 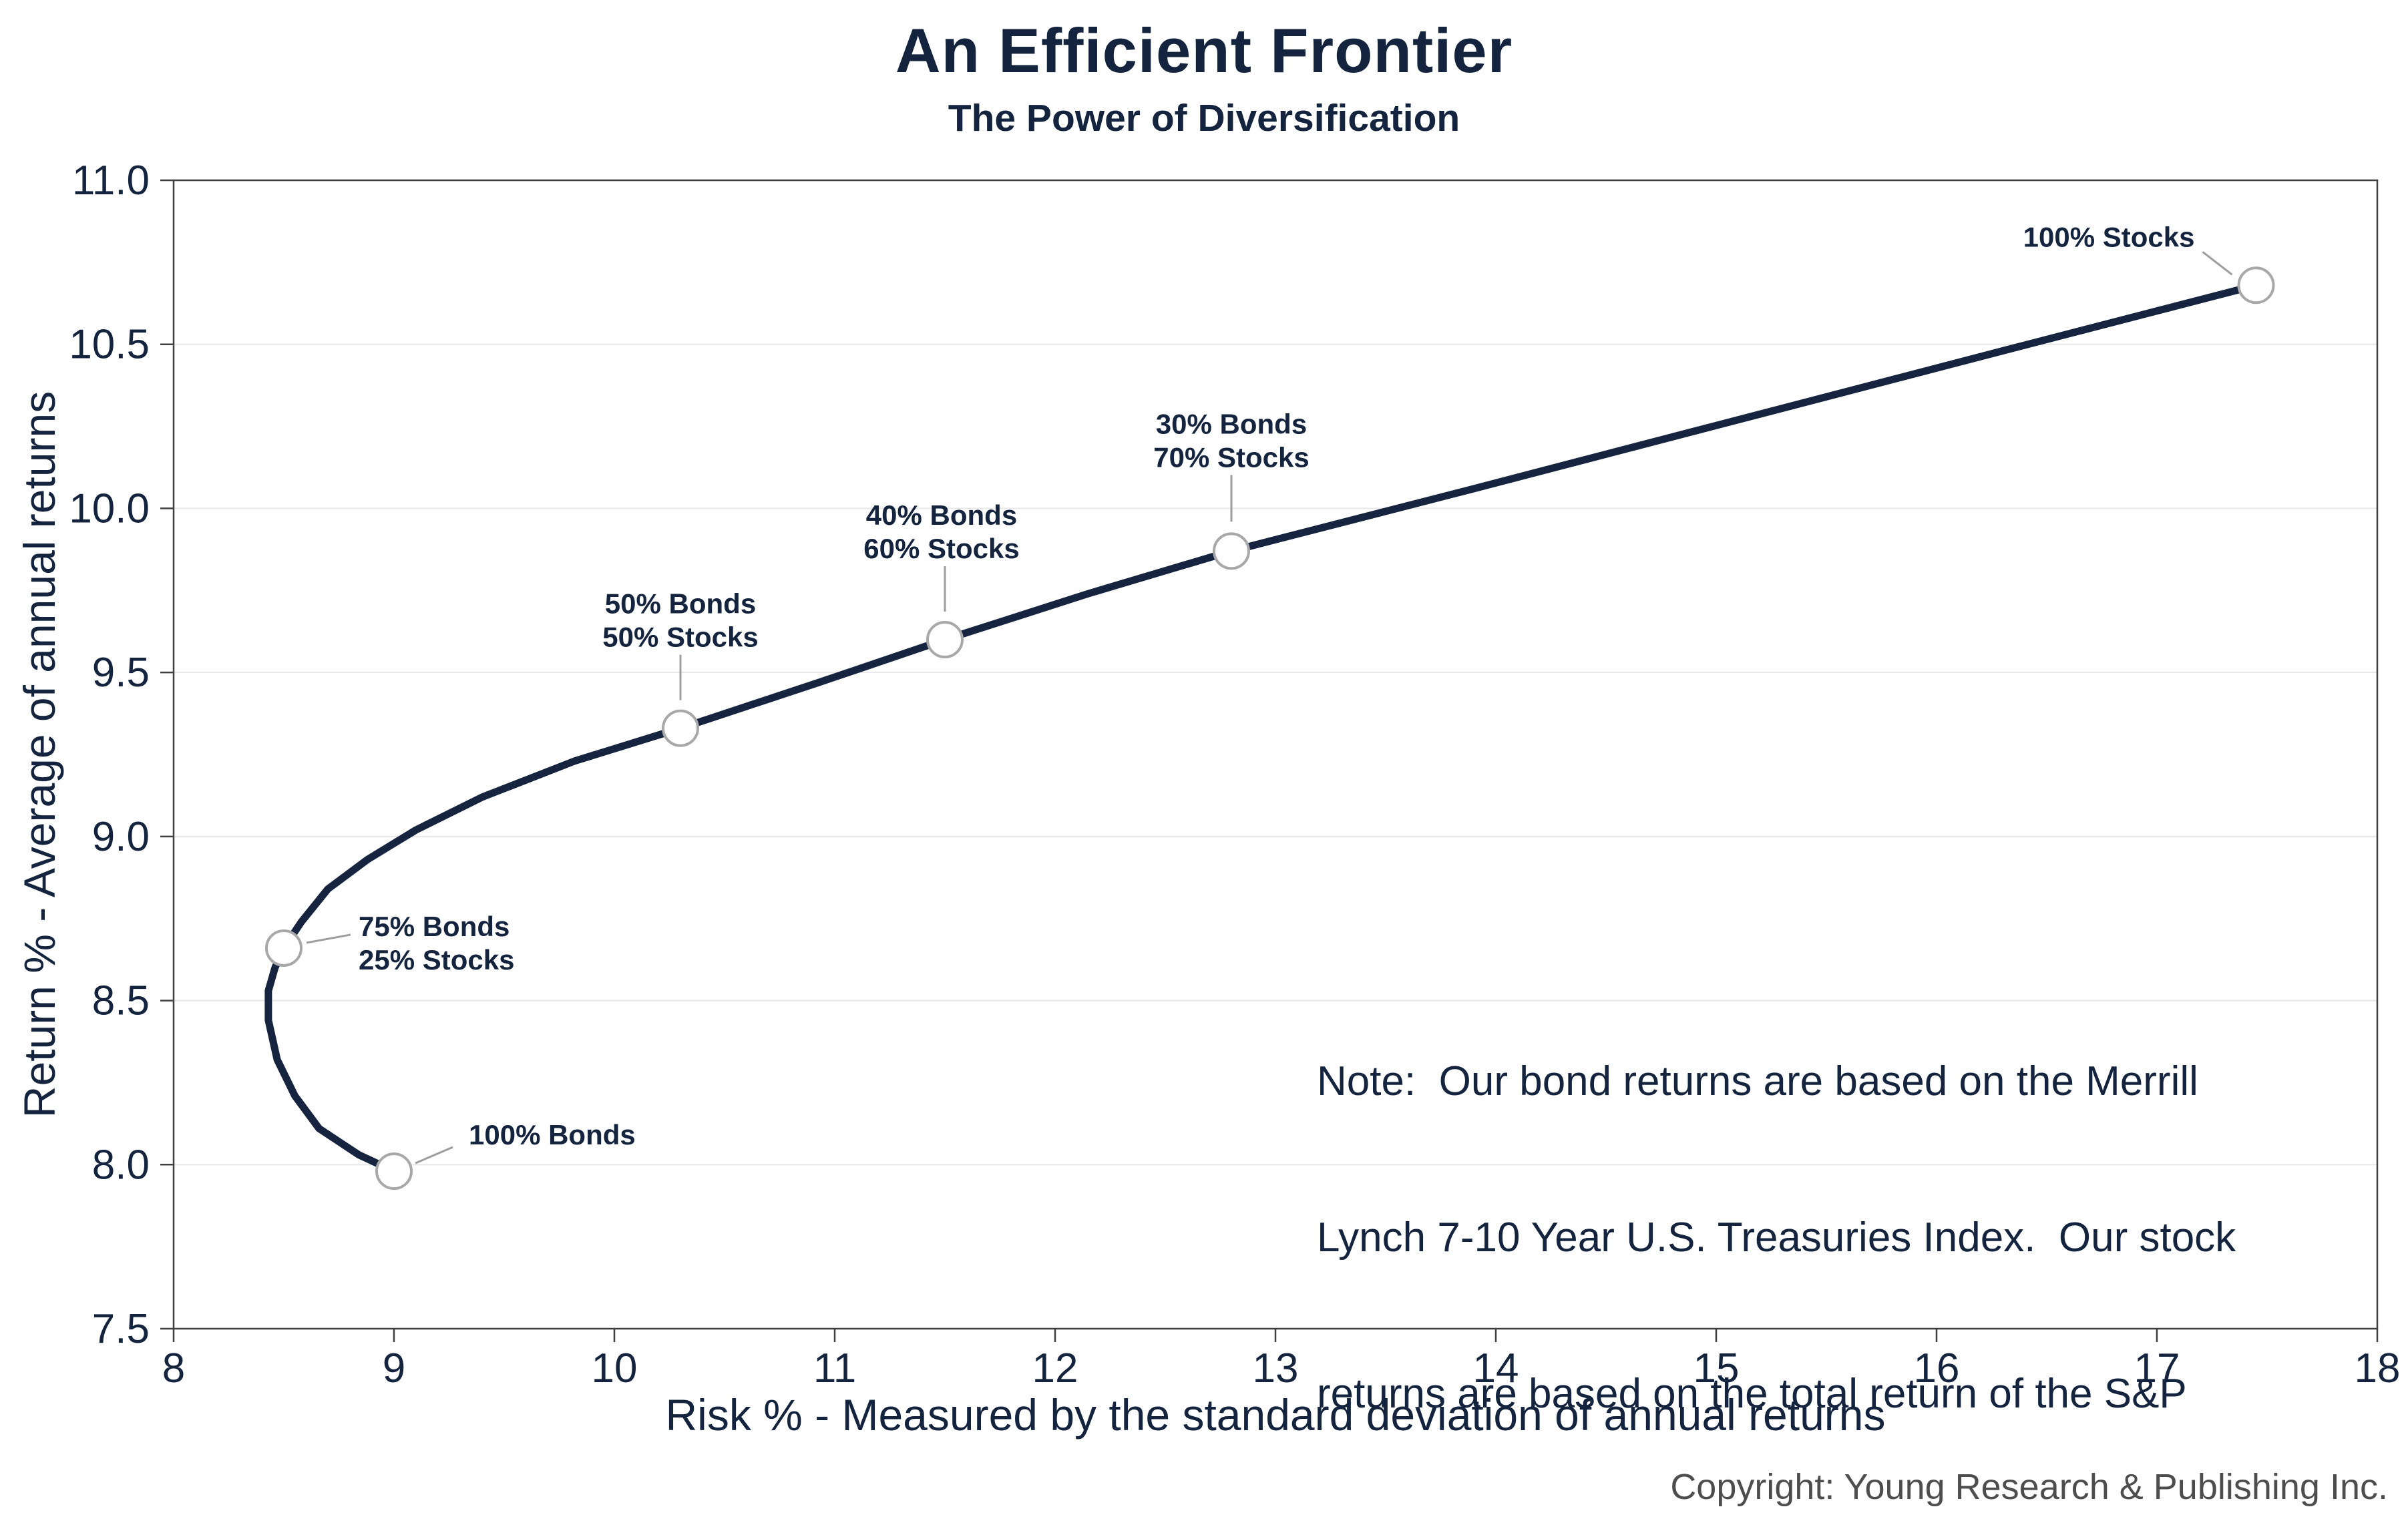 I want to click on x-tick-label: 8, so click(x=173, y=1368).